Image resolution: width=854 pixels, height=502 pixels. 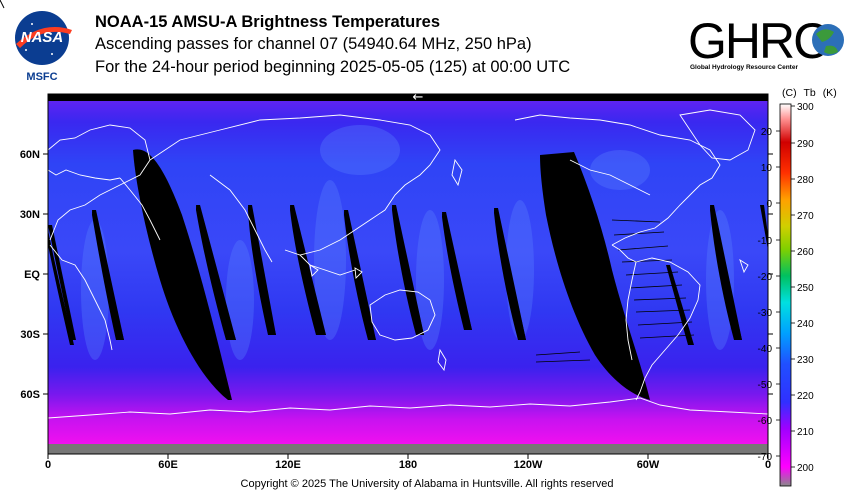 What do you see at coordinates (805, 252) in the screenshot?
I see `colorbar-k-260: 260` at bounding box center [805, 252].